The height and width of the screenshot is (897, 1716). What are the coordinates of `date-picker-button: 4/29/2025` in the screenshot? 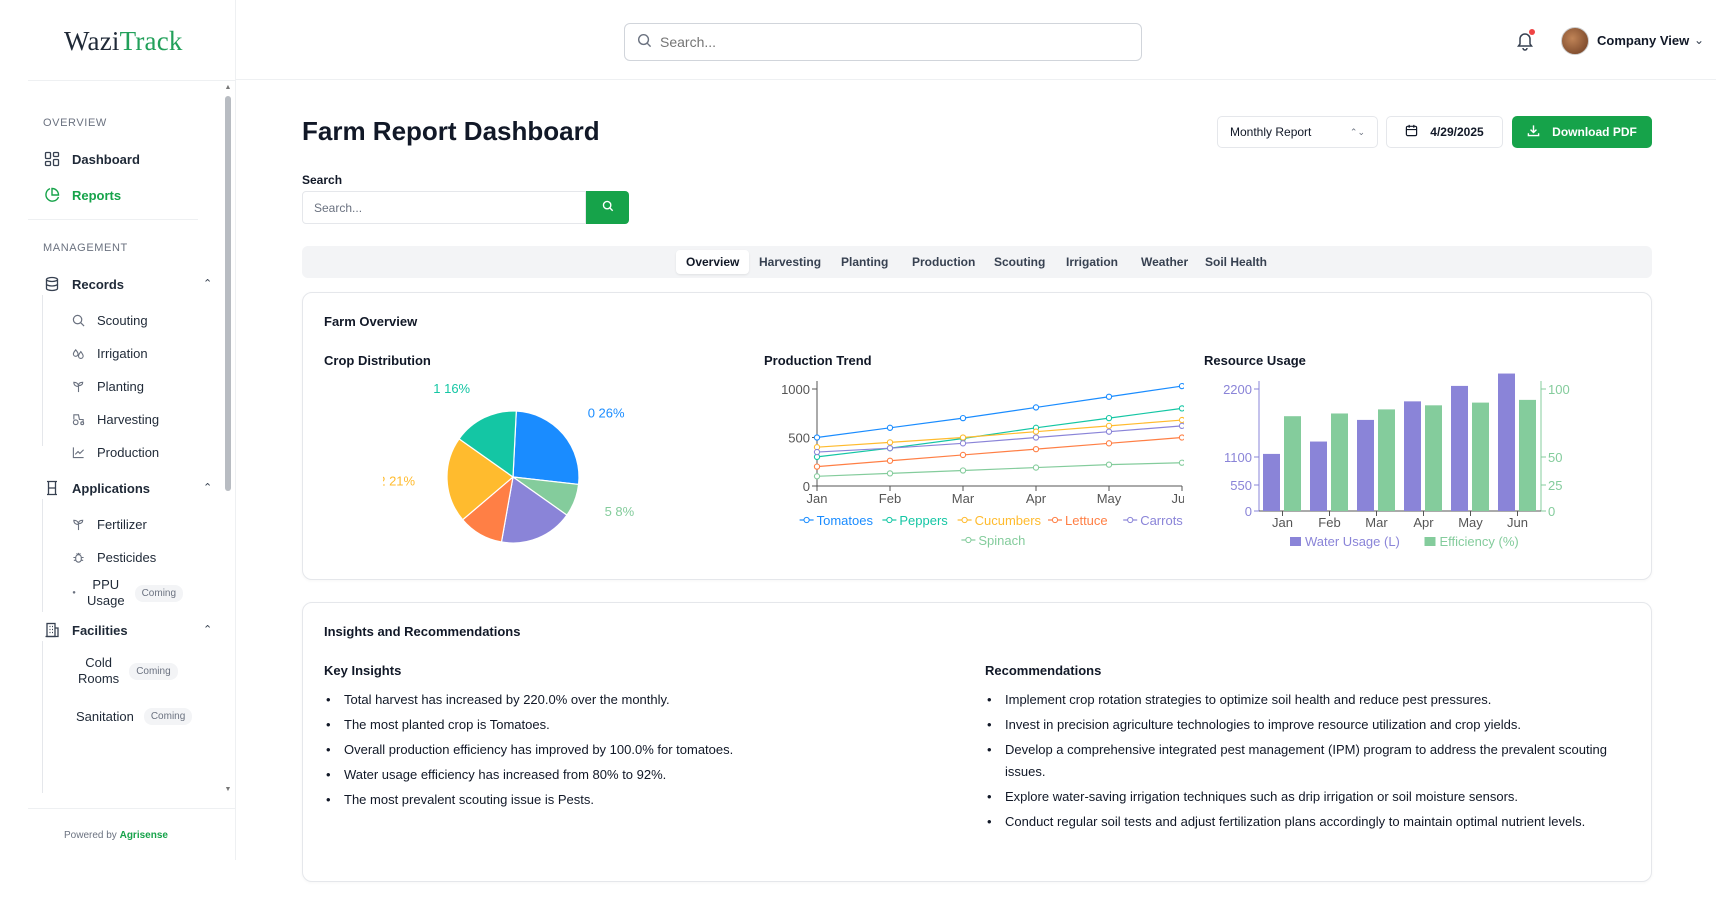 It's located at (1444, 132).